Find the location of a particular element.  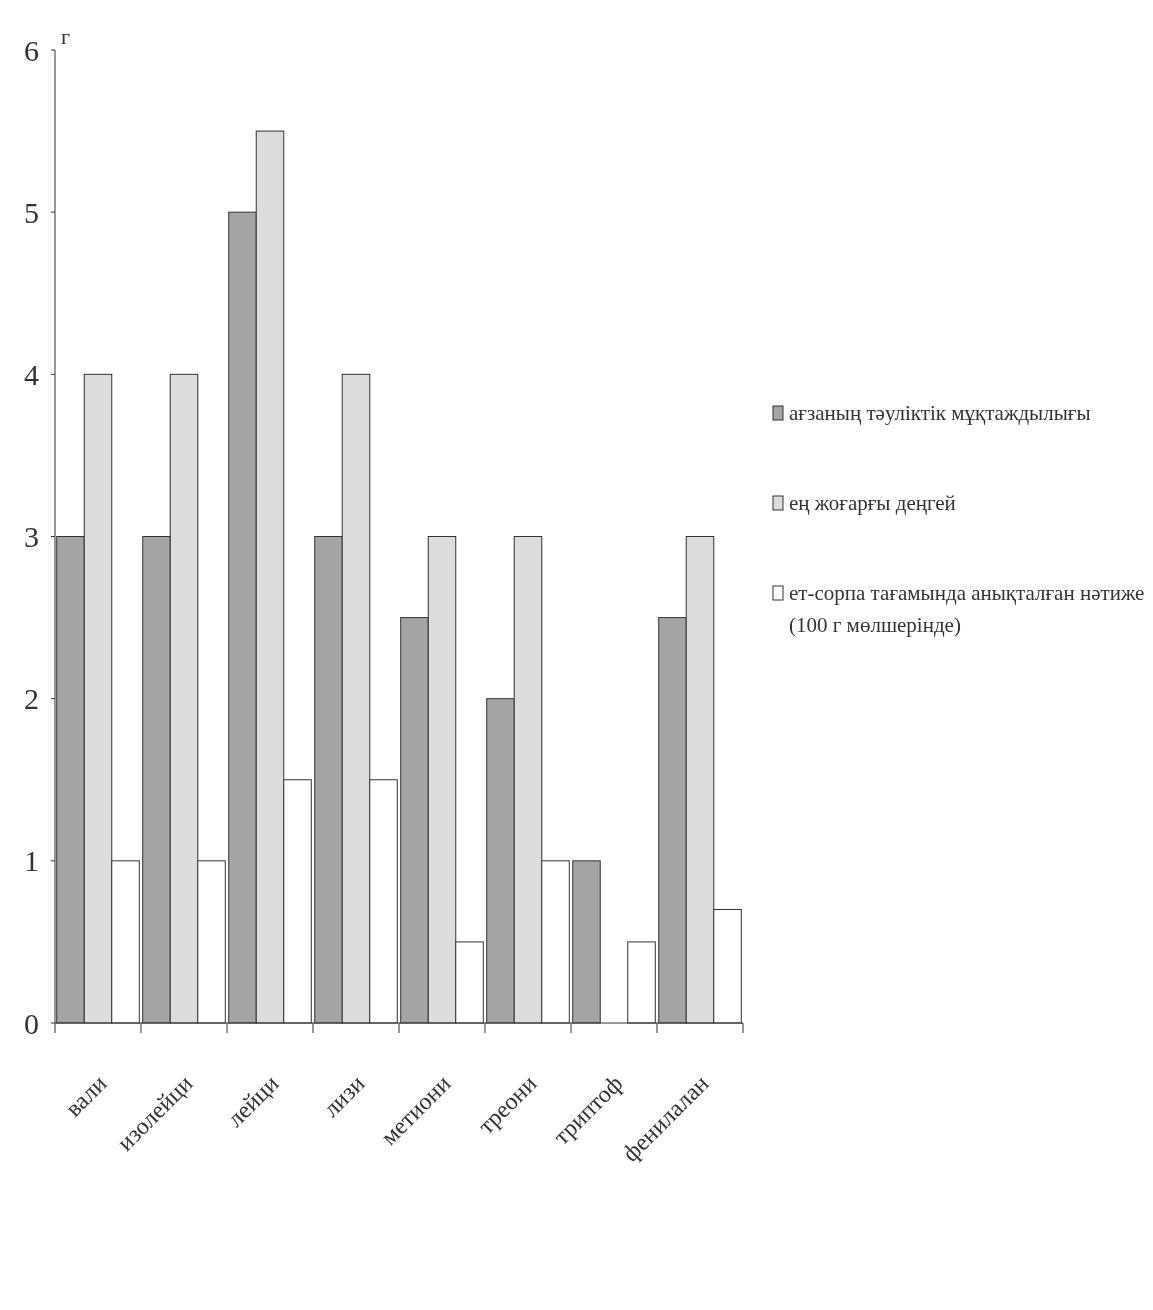

y-tick-label: 1 is located at coordinates (31, 861).